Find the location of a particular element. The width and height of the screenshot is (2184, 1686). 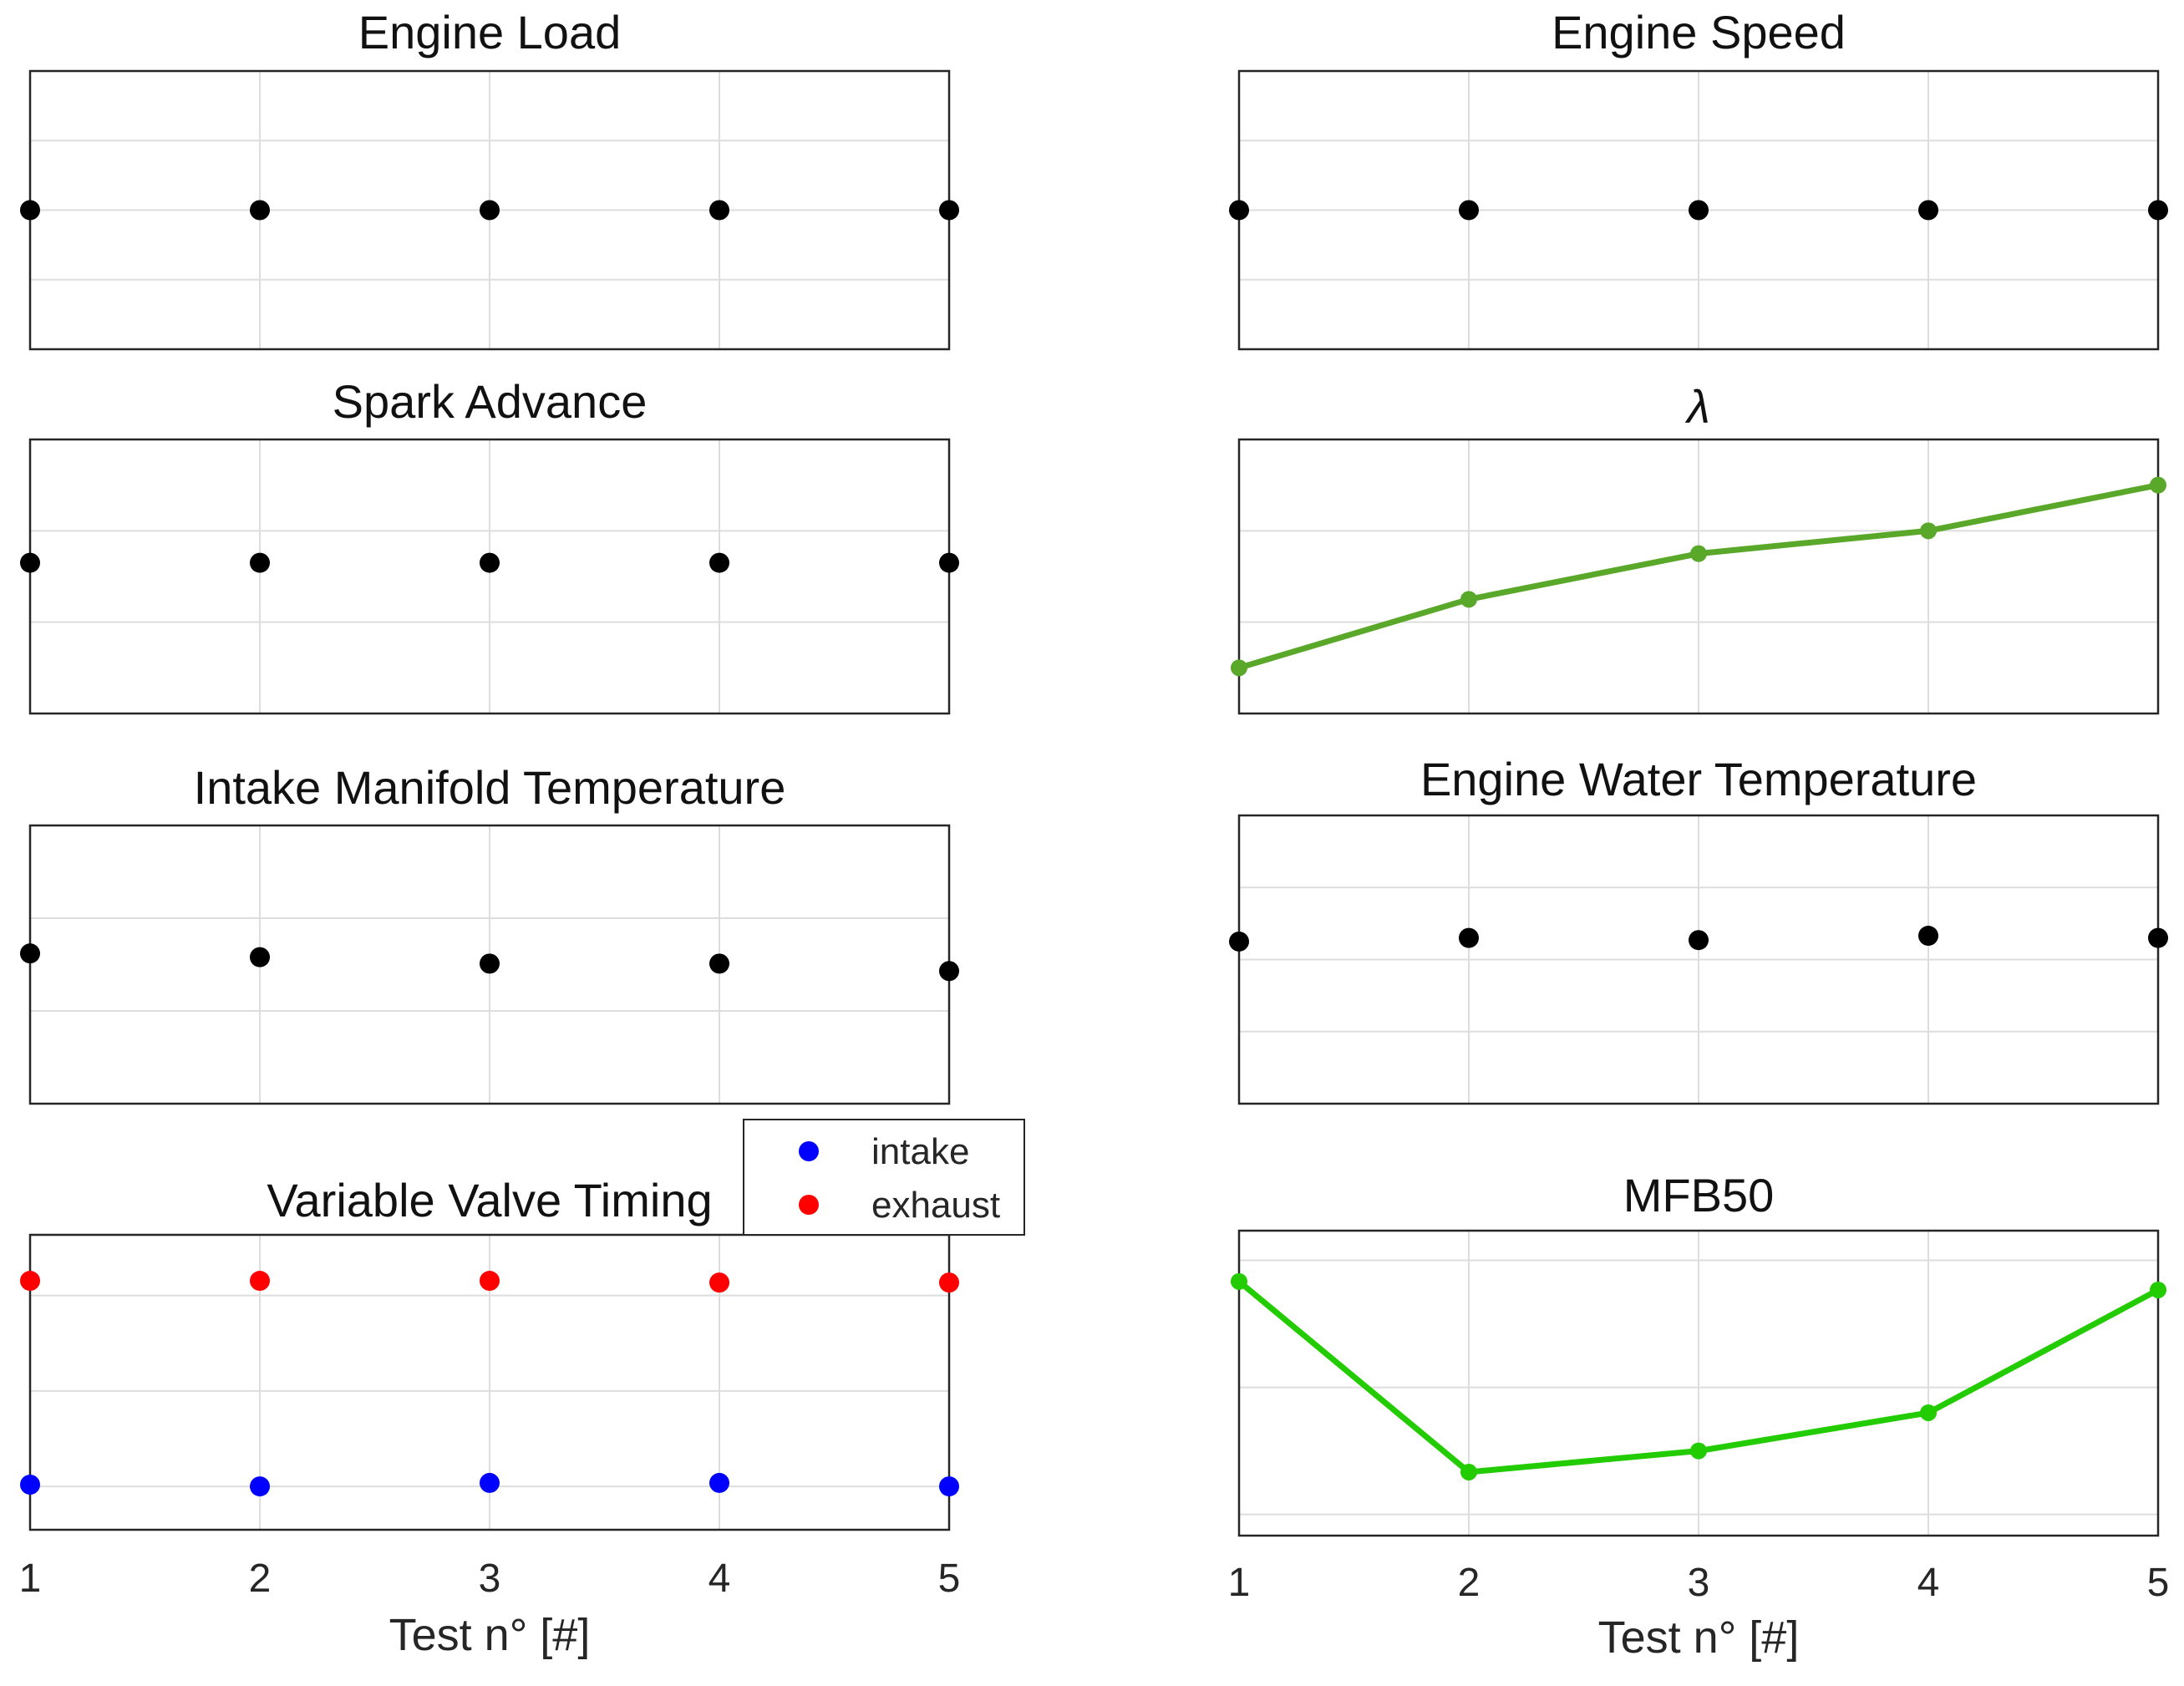

mfb50-axes-box is located at coordinates (1698, 1383).